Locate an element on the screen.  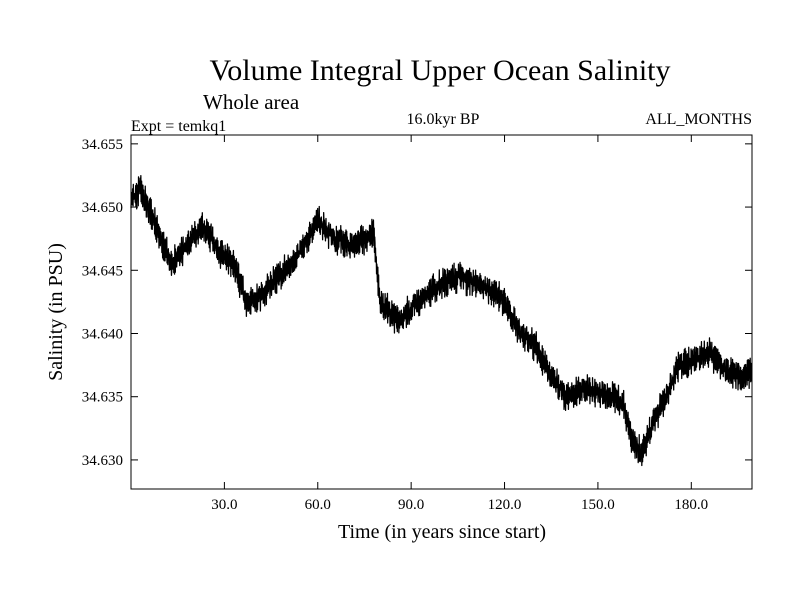
x-tick-label: 120.0 is located at coordinates (505, 505).